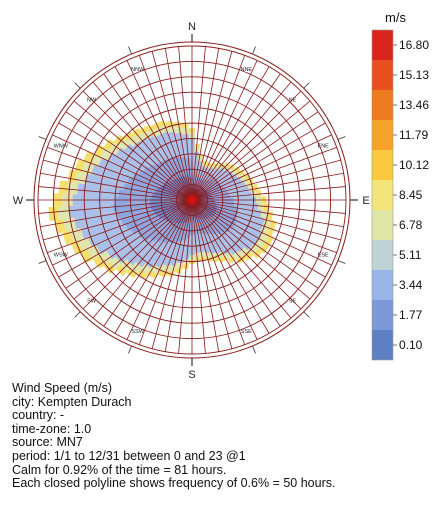 The width and height of the screenshot is (444, 511). What do you see at coordinates (414, 45) in the screenshot?
I see `legend-tick-label: 16.80` at bounding box center [414, 45].